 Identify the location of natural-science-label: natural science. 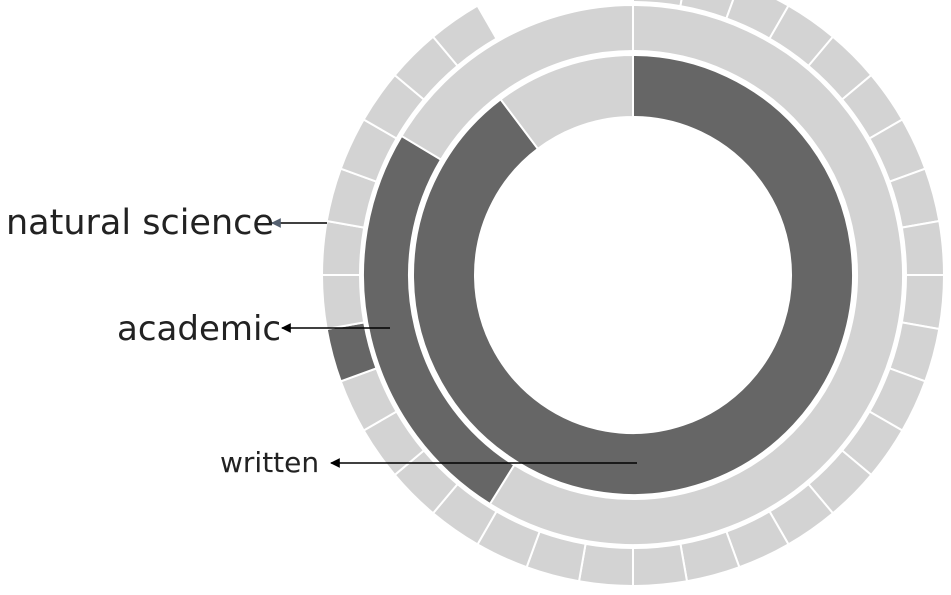
(140, 223).